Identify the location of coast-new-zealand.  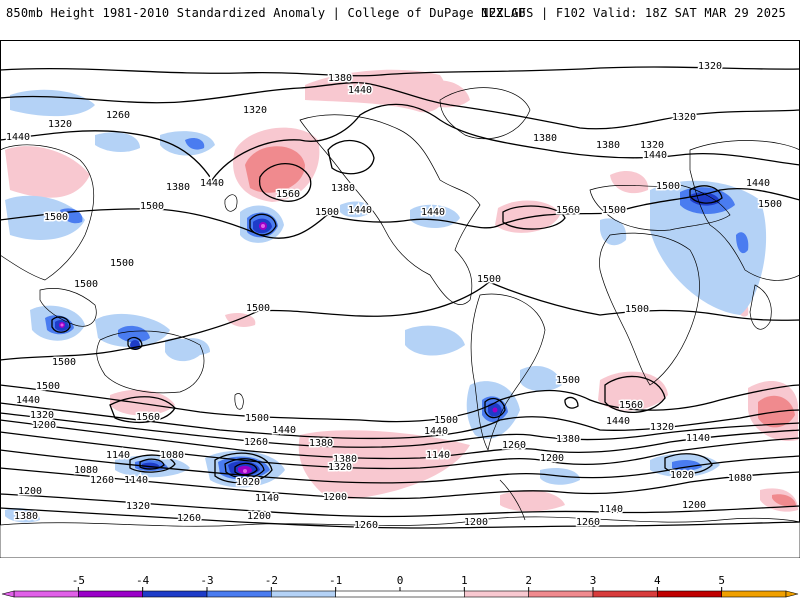
(239, 401).